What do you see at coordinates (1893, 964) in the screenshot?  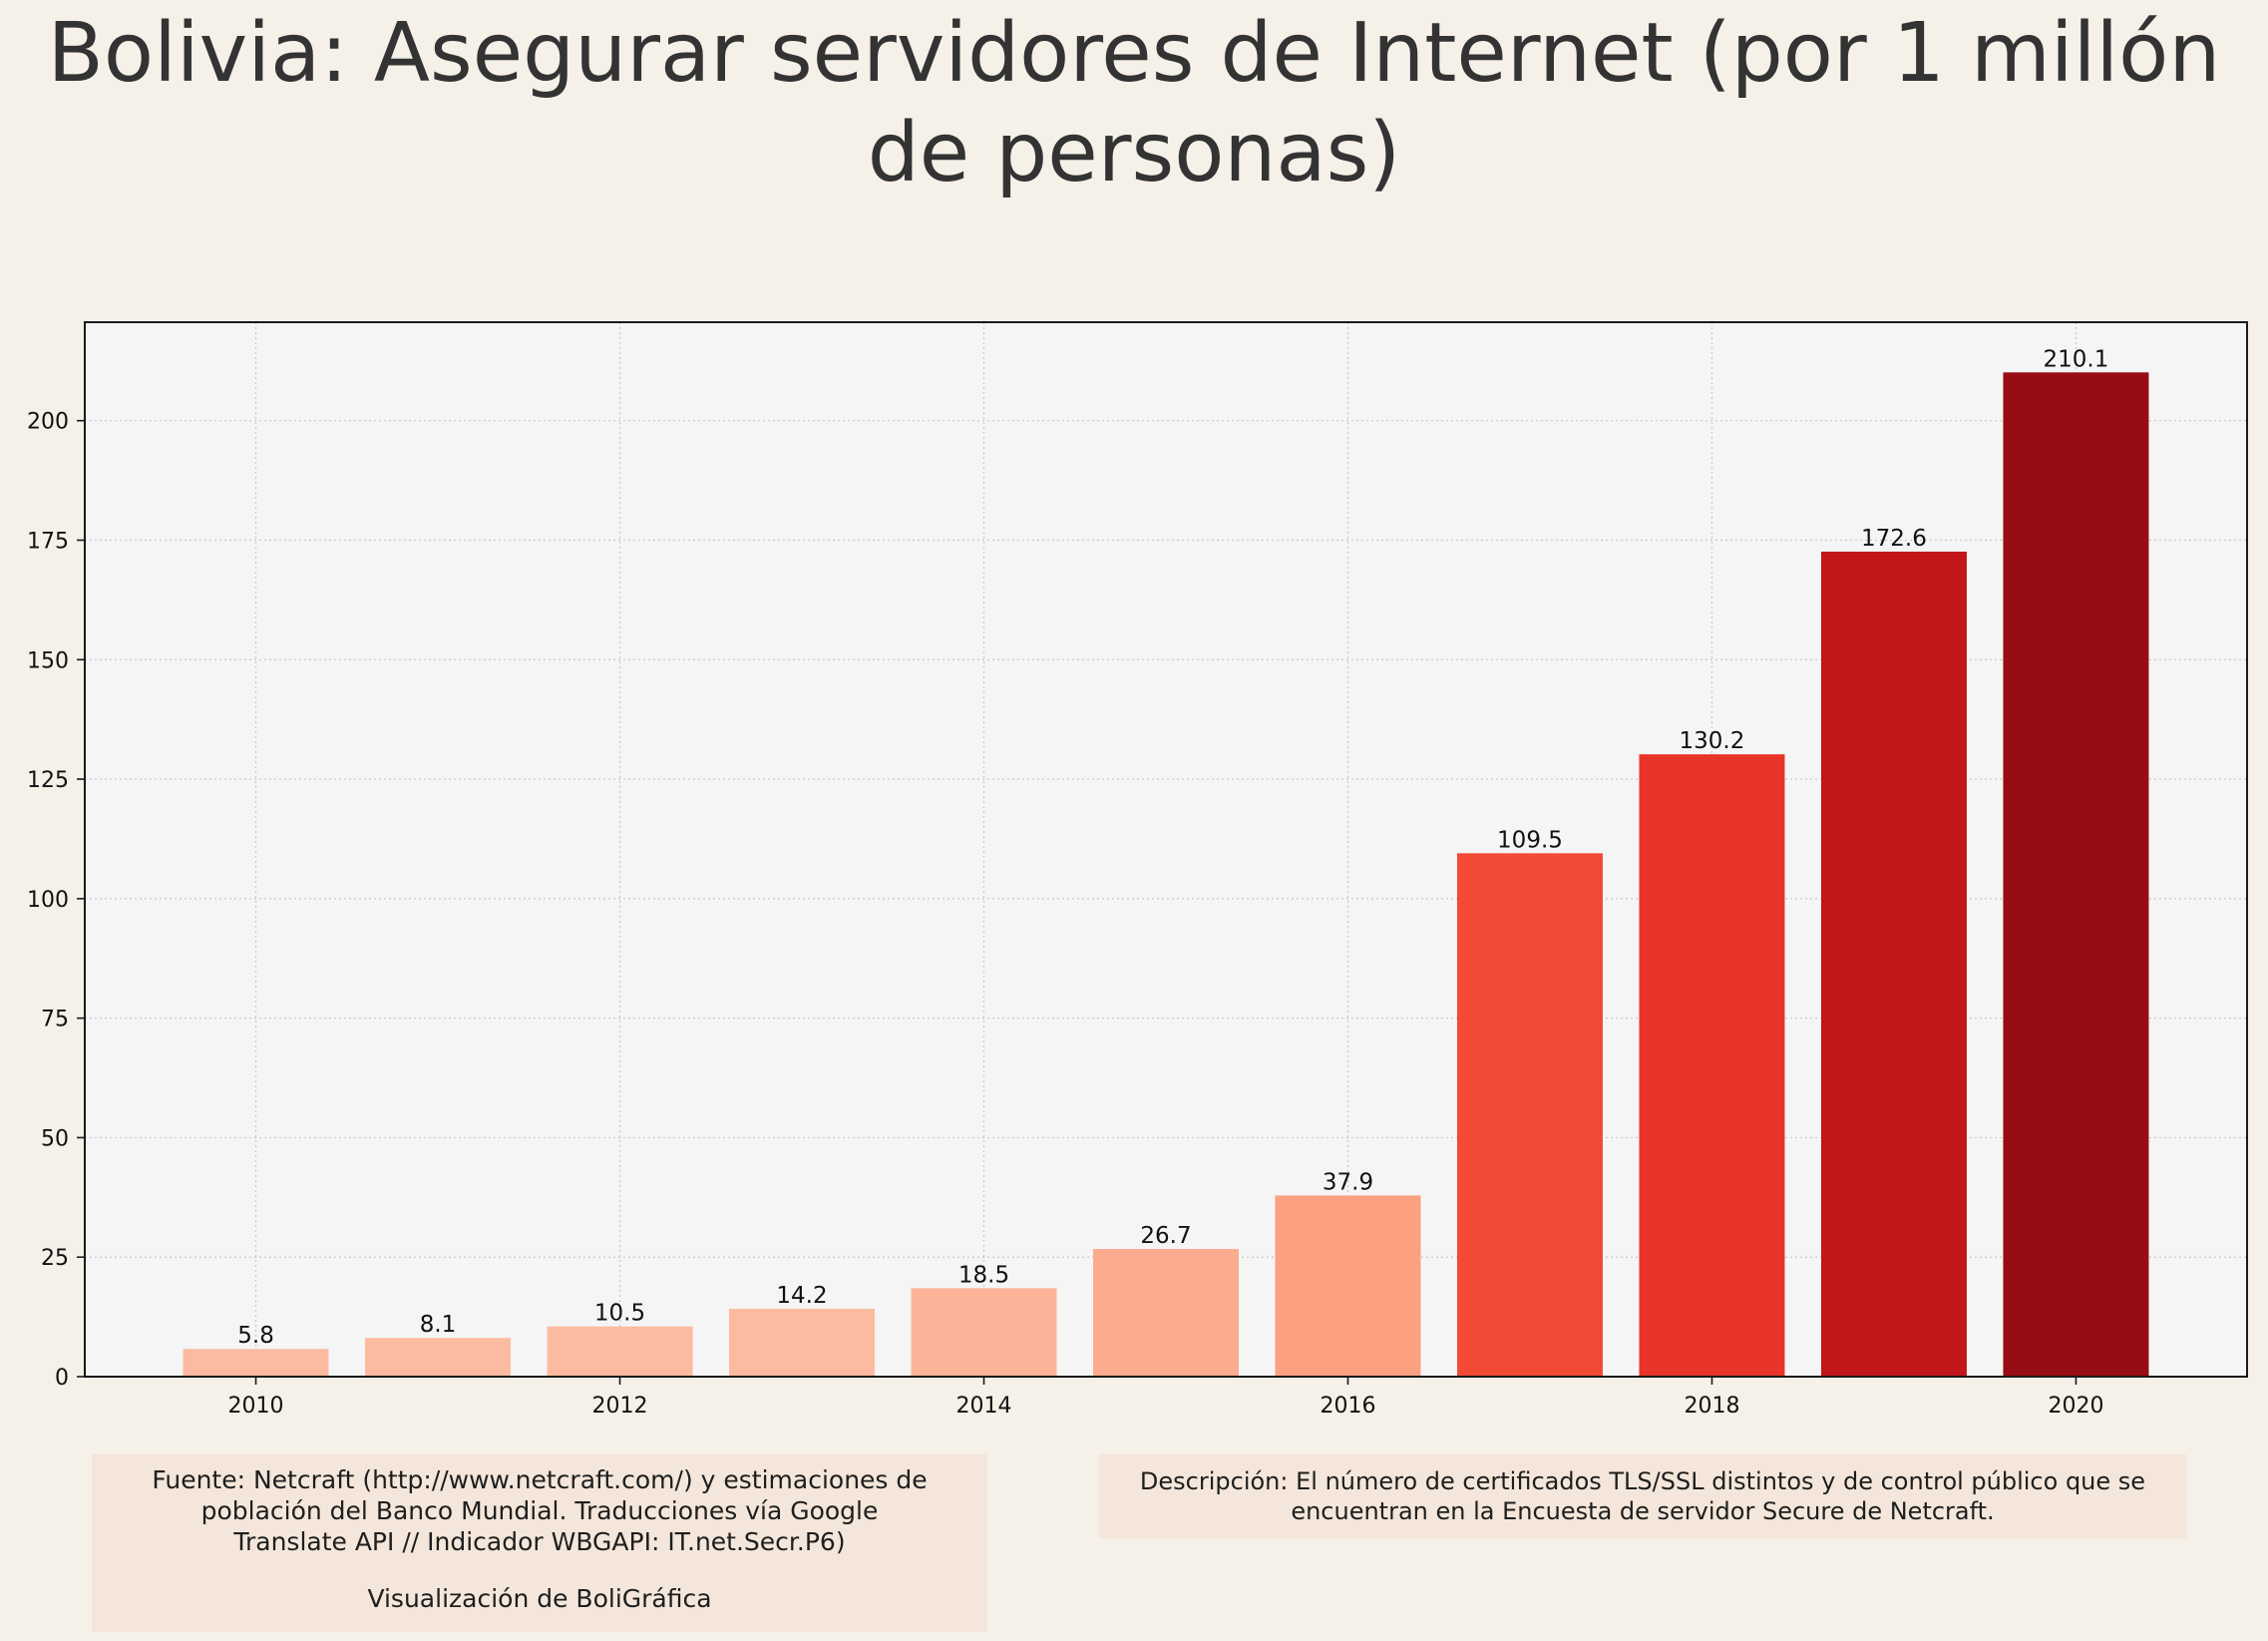 I see `bar-2019` at bounding box center [1893, 964].